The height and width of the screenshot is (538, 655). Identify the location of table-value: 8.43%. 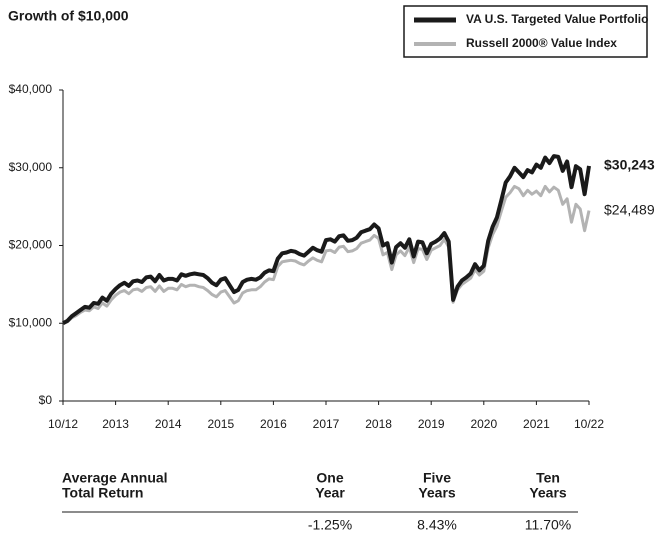
(437, 525).